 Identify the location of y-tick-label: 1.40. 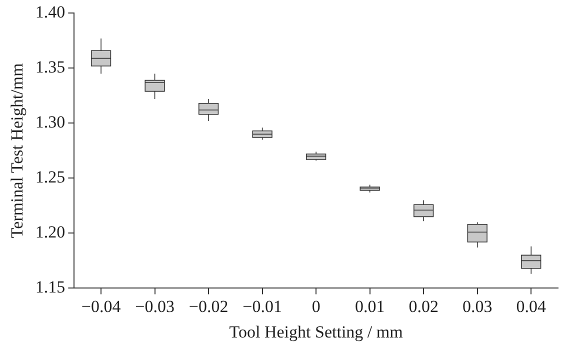
(50, 12).